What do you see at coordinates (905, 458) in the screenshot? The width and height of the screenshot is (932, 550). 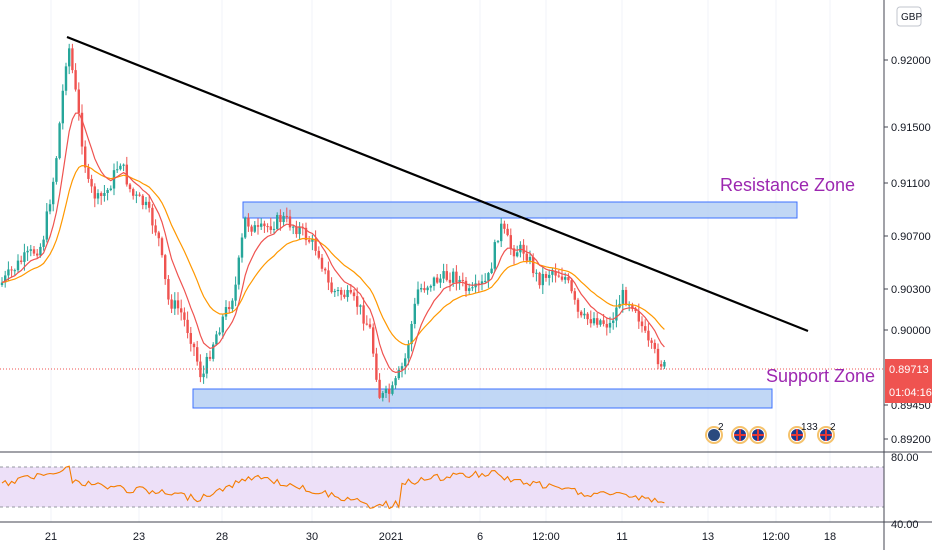 I see `rsi-axis-label: 80.00` at bounding box center [905, 458].